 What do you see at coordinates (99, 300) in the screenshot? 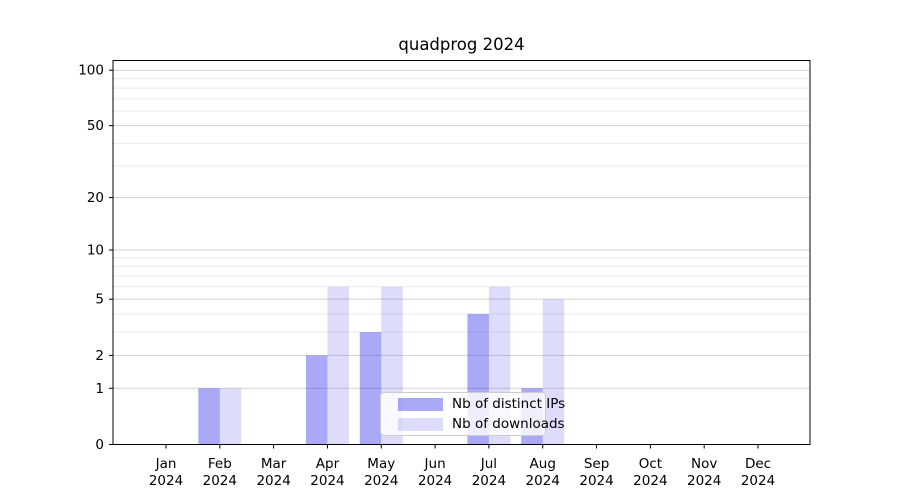
I see `y-tick-label: 5` at bounding box center [99, 300].